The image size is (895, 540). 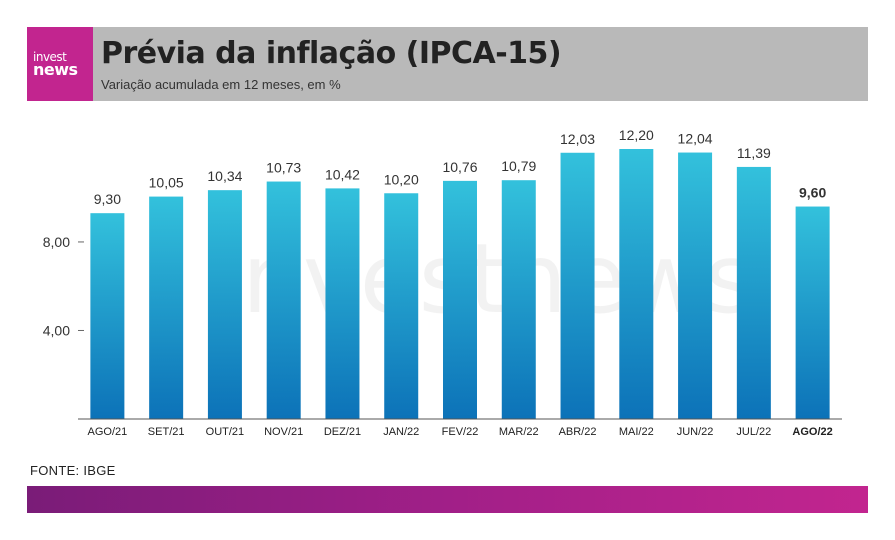 What do you see at coordinates (108, 432) in the screenshot?
I see `x-tick-label: AGO/21` at bounding box center [108, 432].